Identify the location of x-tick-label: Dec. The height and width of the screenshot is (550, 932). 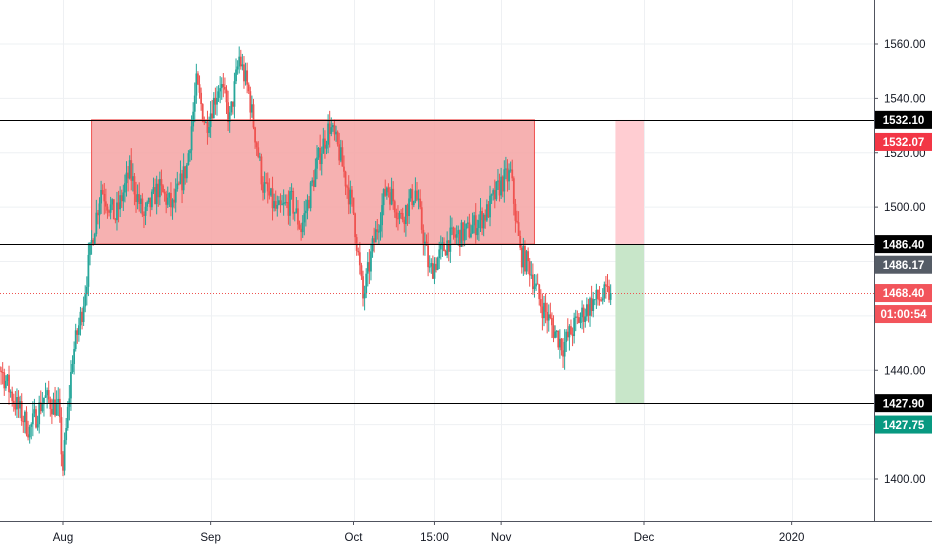
(644, 538).